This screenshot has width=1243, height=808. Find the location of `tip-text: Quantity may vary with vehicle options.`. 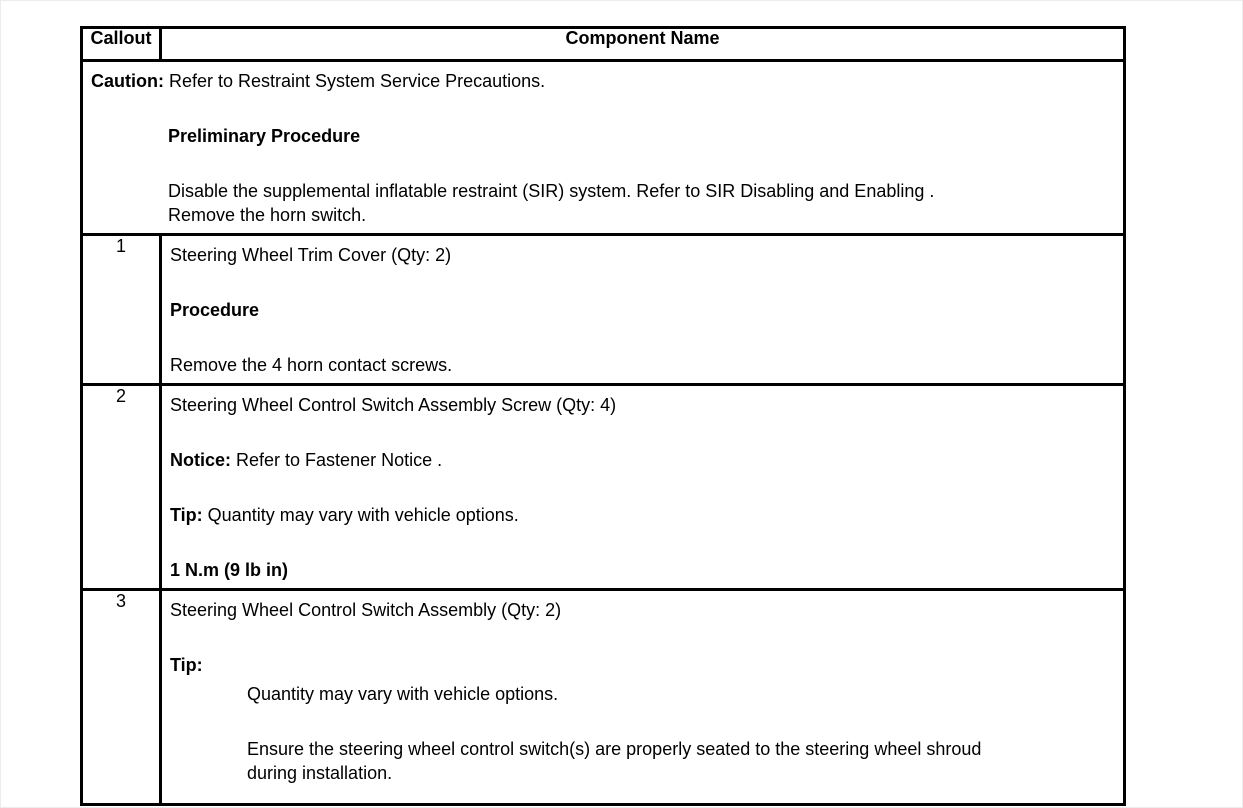

tip-text: Quantity may vary with vehicle options. is located at coordinates (360, 515).